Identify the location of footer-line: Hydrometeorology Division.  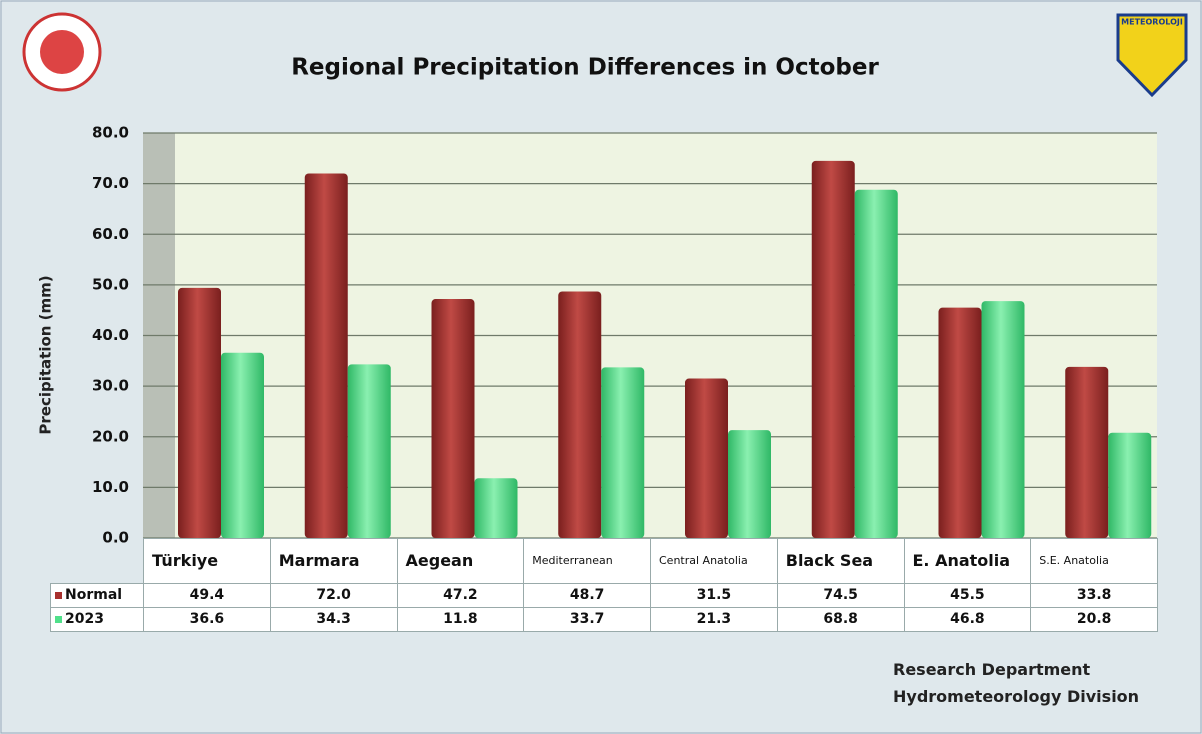
(1016, 696).